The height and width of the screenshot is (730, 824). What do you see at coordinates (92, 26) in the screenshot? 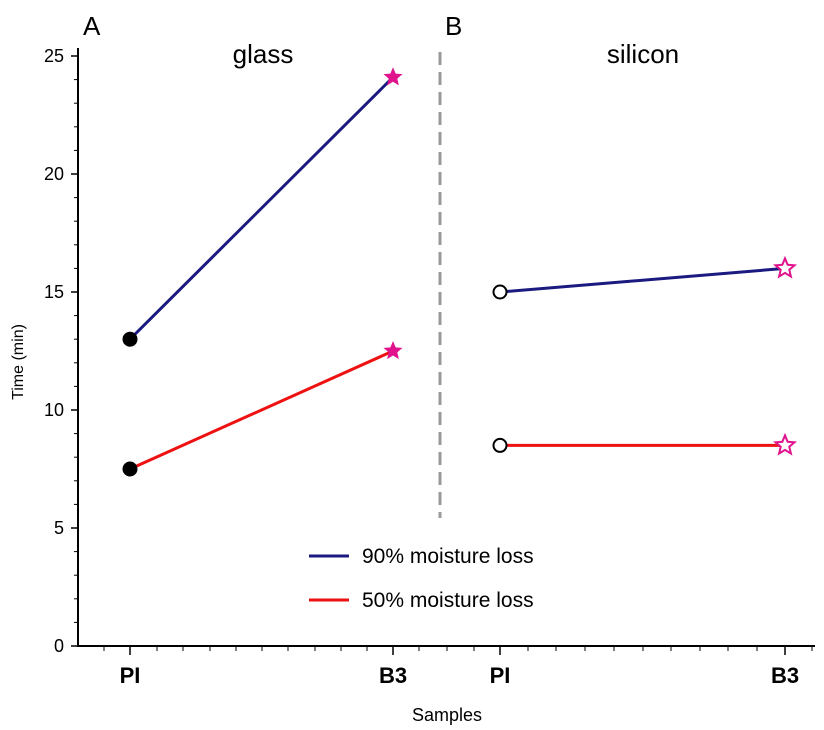
I see `panel-letter: A` at bounding box center [92, 26].